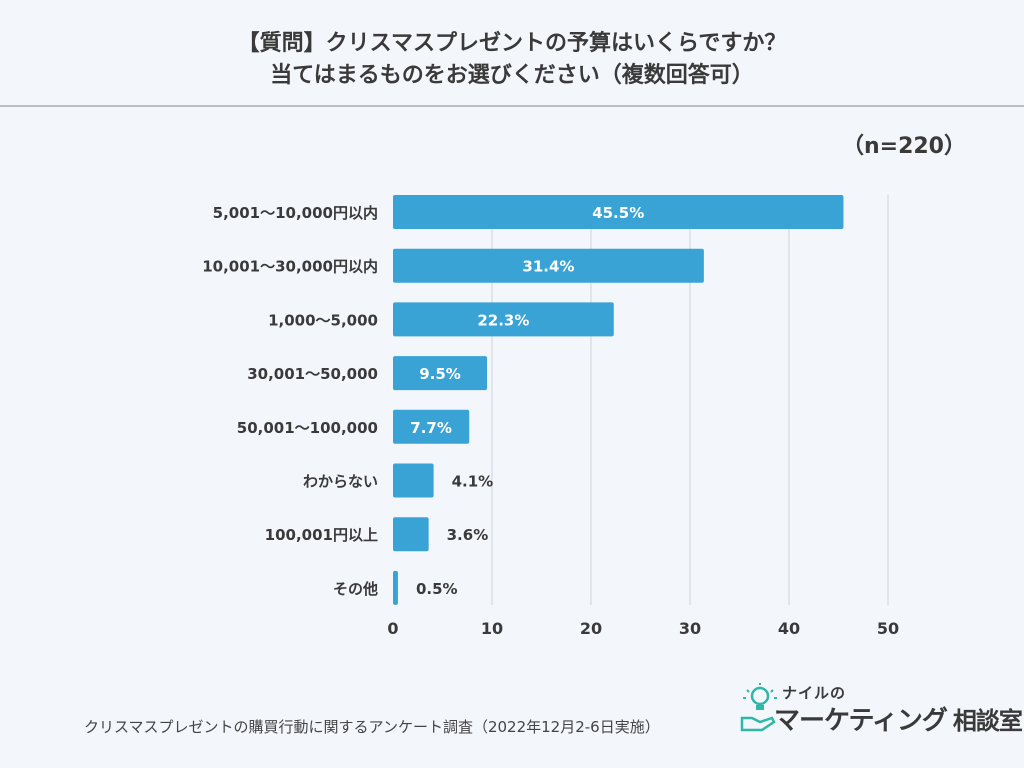  I want to click on title-line-2: 当てはまるものをお選びください（複数回答可）, so click(512, 75).